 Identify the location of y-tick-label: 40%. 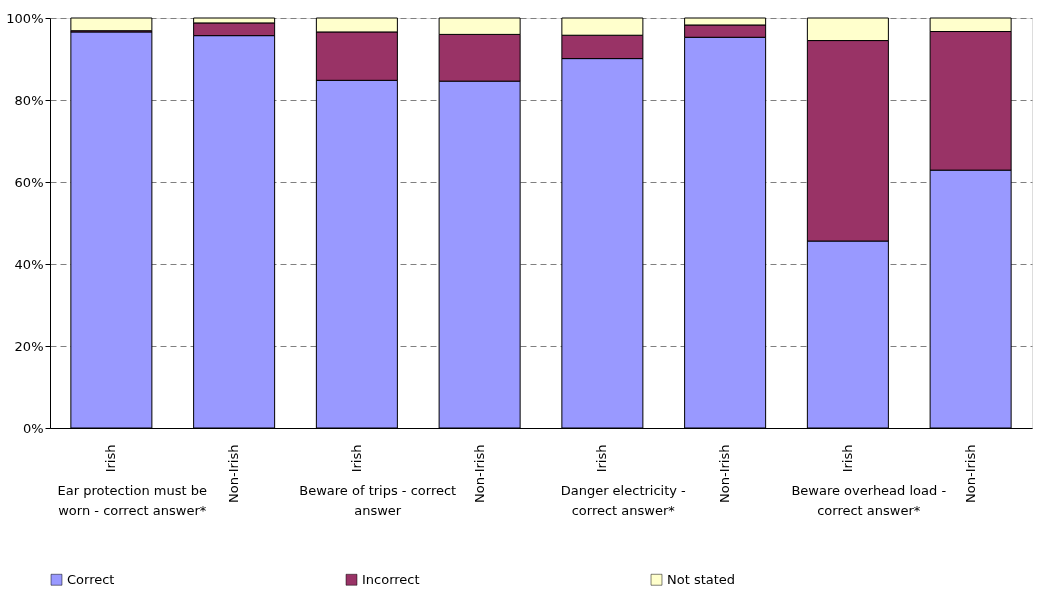
(29, 264).